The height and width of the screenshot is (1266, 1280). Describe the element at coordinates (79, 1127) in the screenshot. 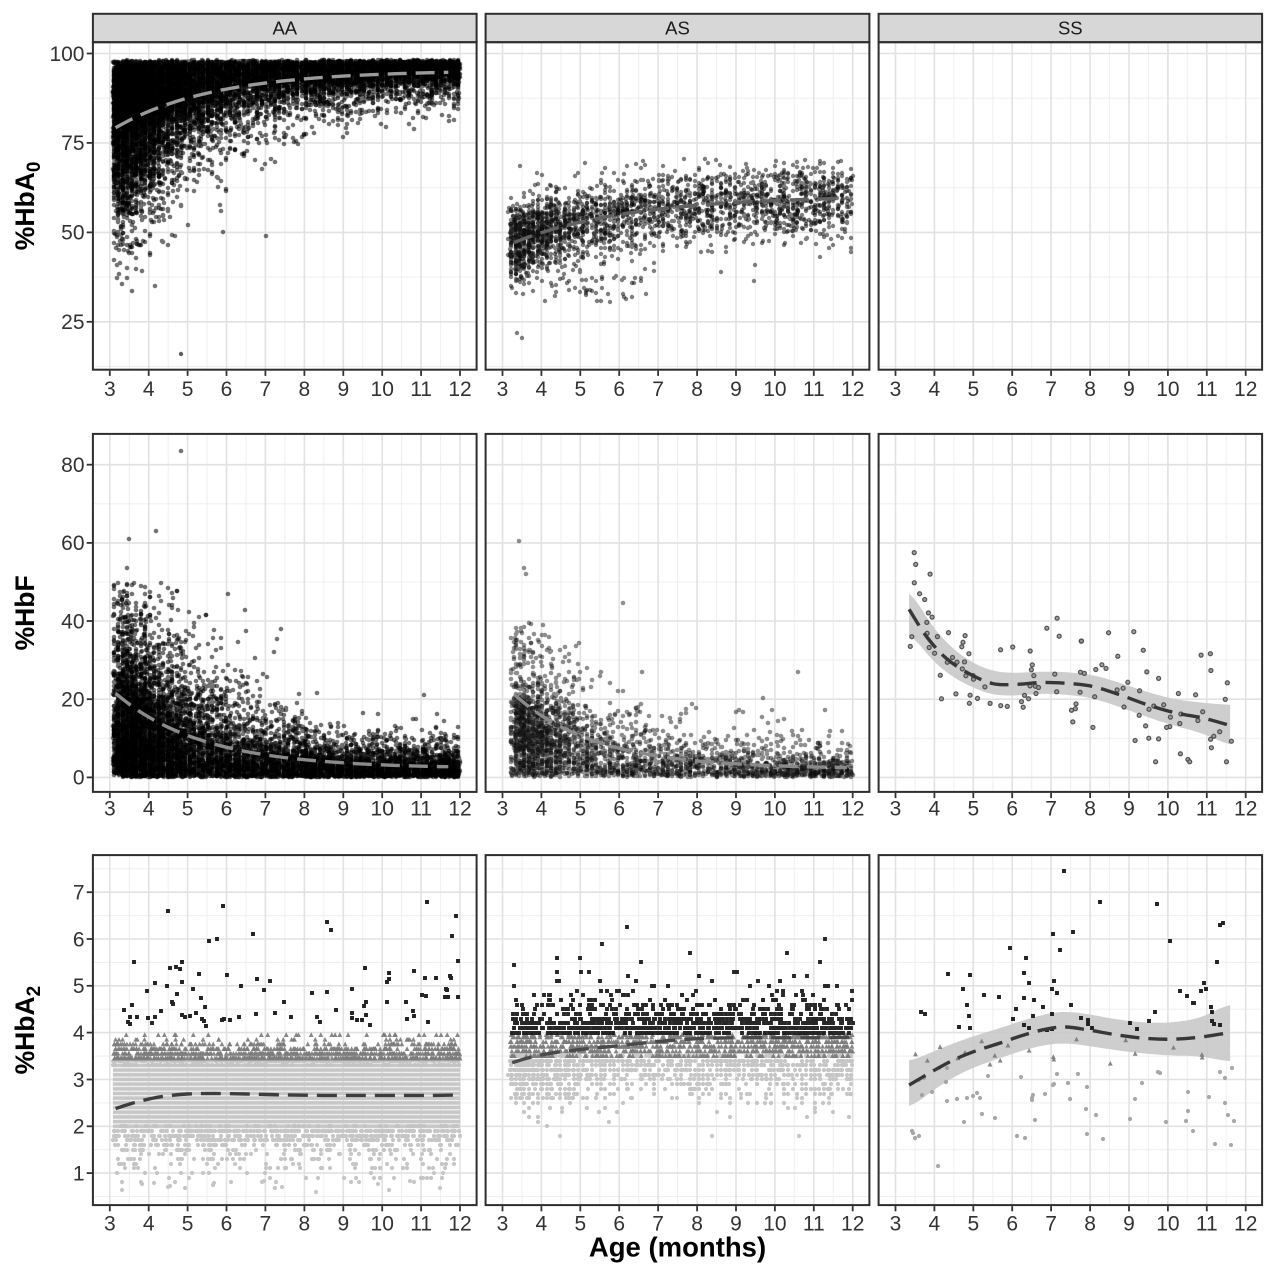

I see `svg-text: 2` at that location.